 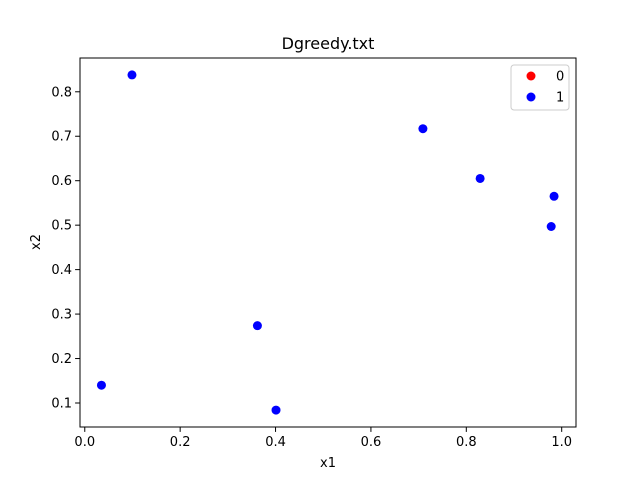 I want to click on x-axis-label: x1, so click(x=328, y=463).